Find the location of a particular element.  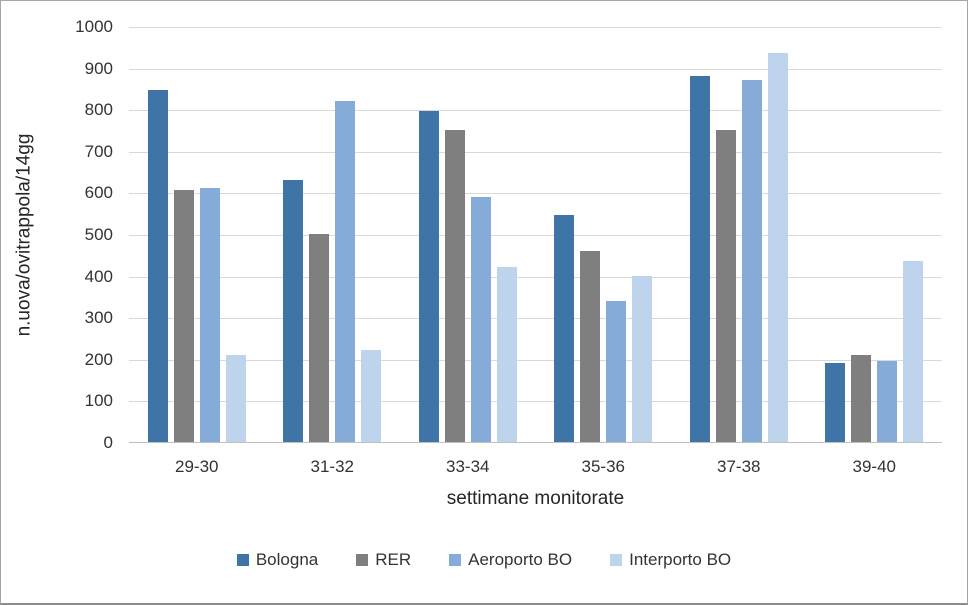

x-axis-title: settimane monitorate is located at coordinates (535, 498).